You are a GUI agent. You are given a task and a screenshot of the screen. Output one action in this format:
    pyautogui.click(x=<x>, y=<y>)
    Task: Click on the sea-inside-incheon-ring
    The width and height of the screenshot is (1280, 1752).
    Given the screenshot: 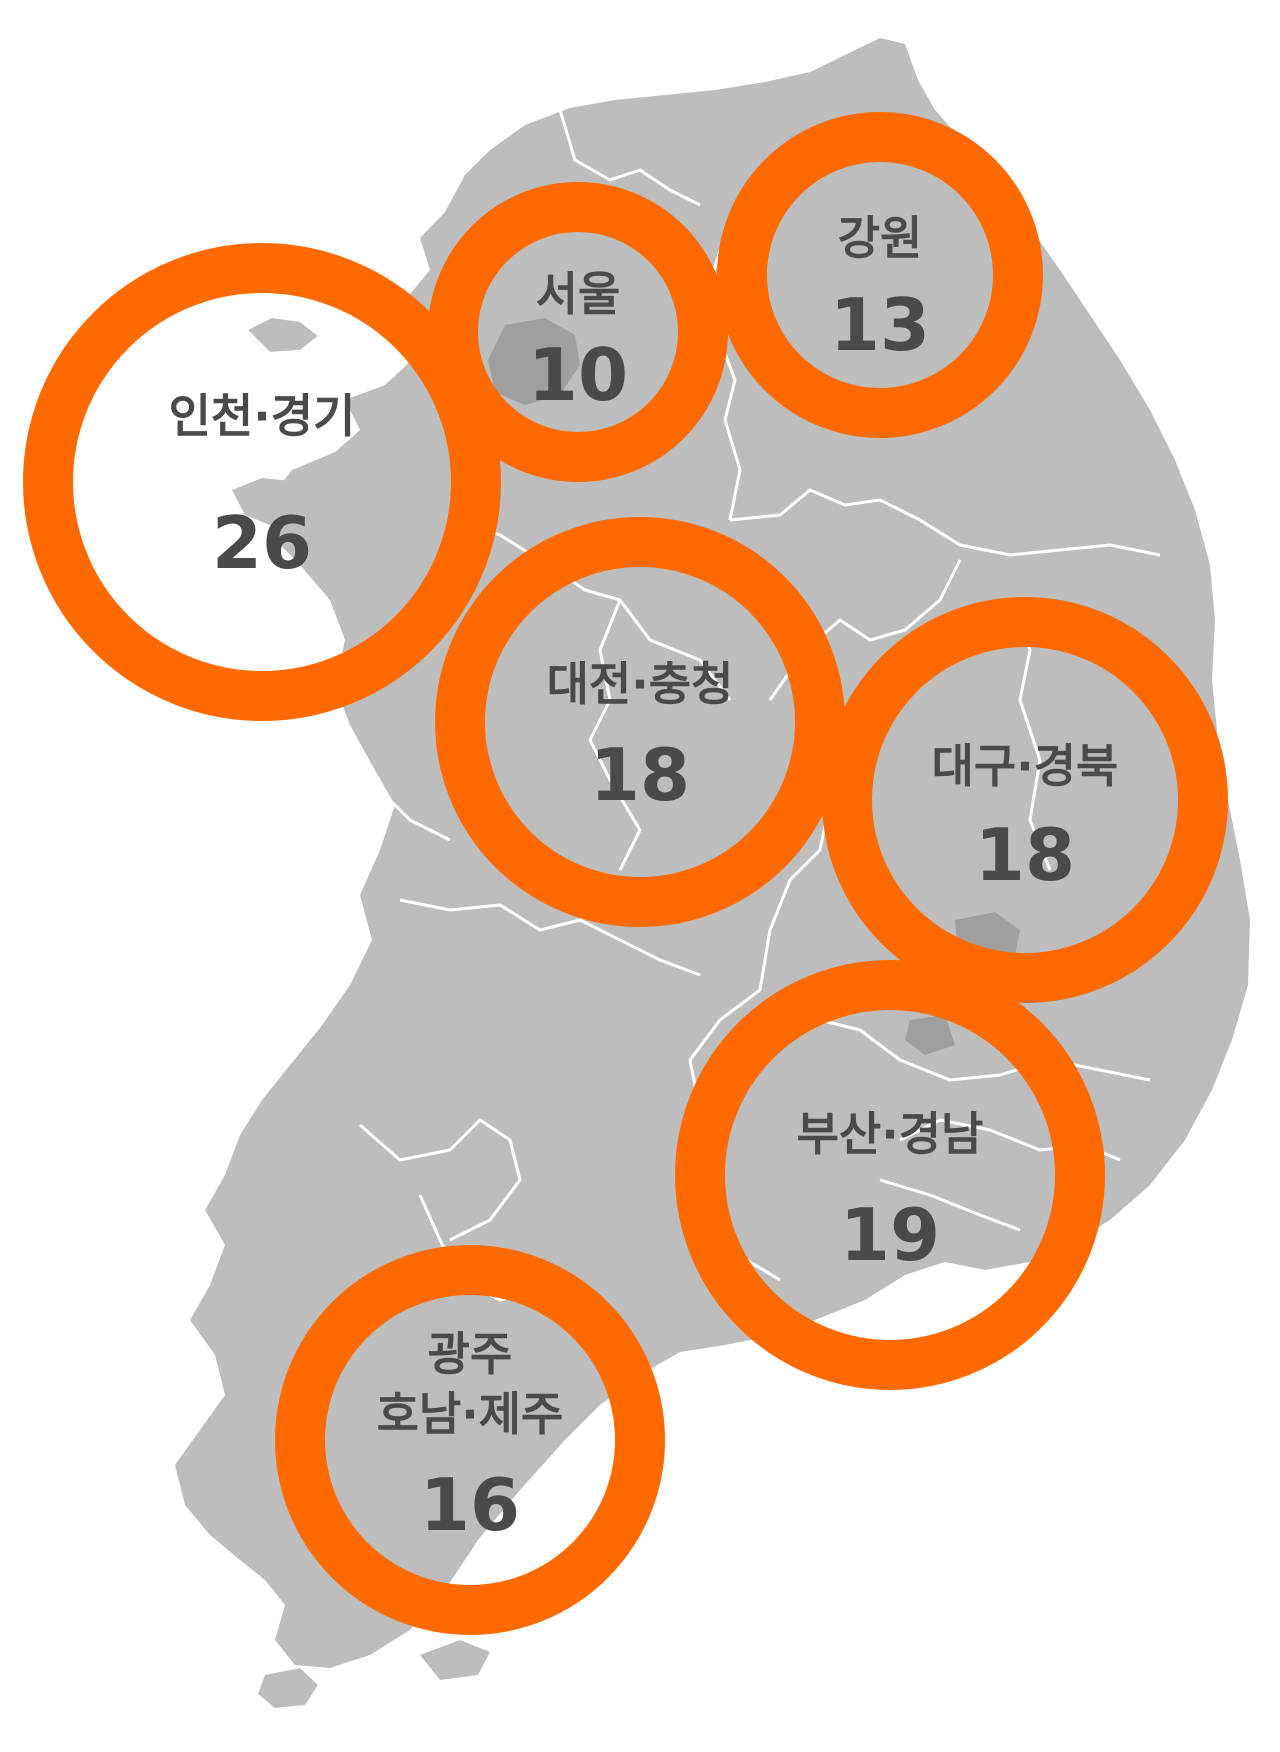 What is the action you would take?
    pyautogui.click(x=217, y=482)
    